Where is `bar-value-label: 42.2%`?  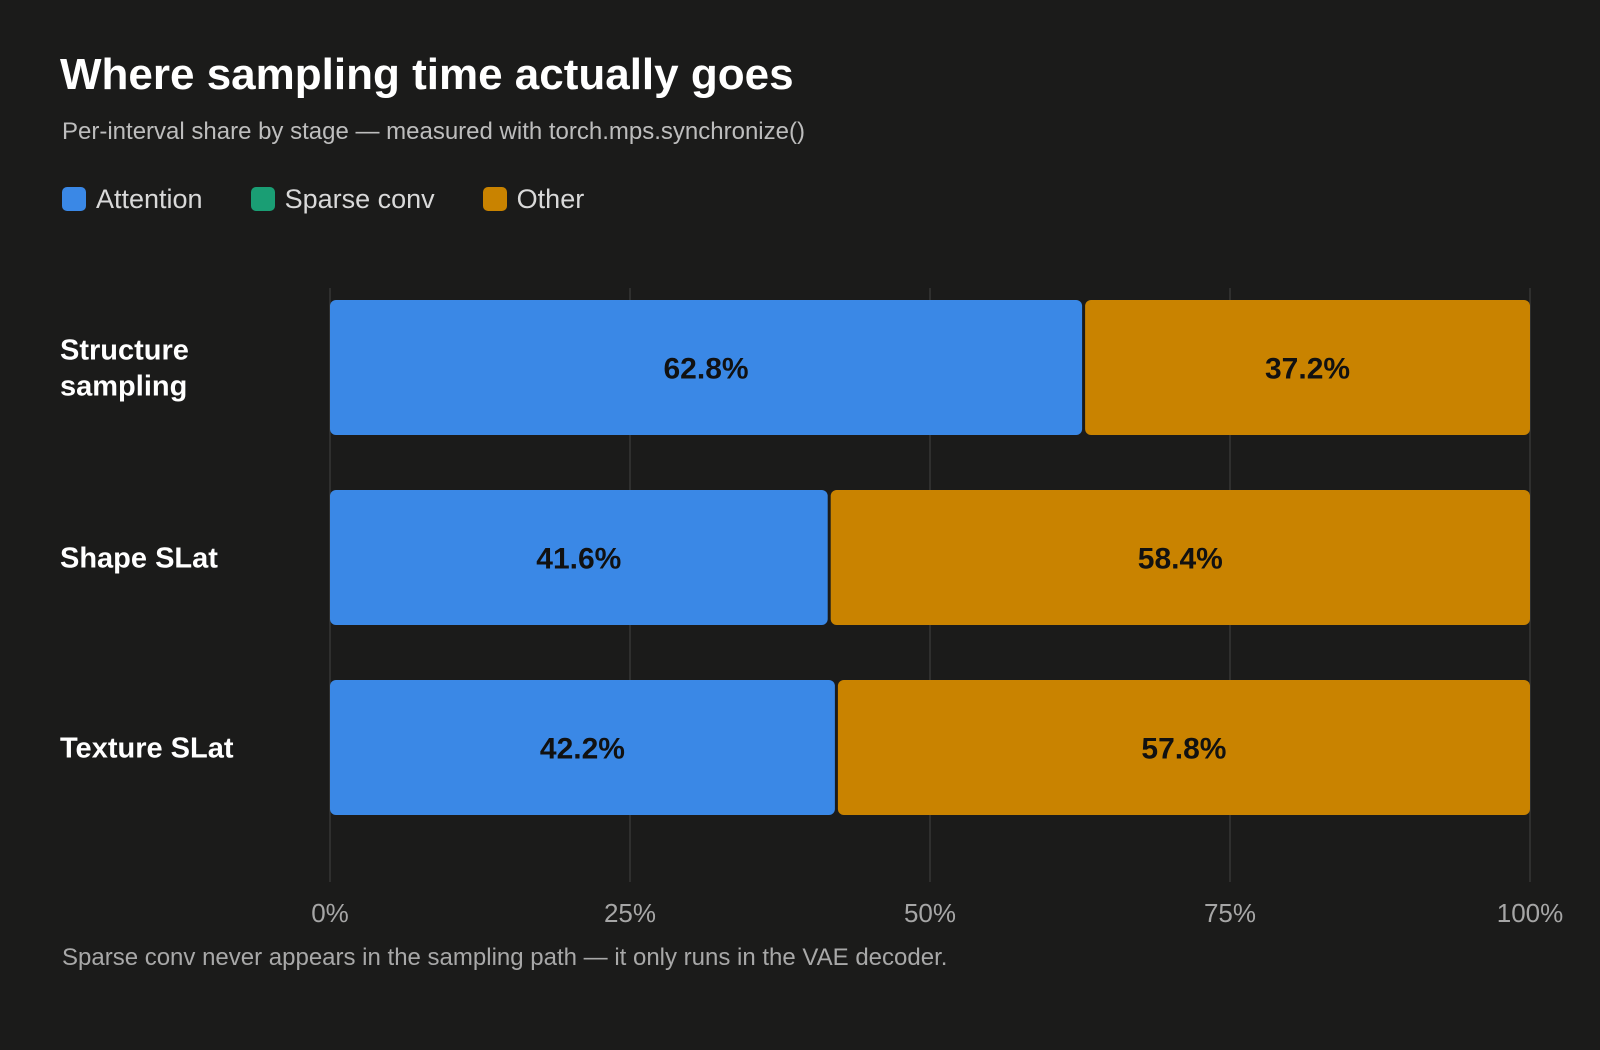 bar-value-label: 42.2% is located at coordinates (582, 749).